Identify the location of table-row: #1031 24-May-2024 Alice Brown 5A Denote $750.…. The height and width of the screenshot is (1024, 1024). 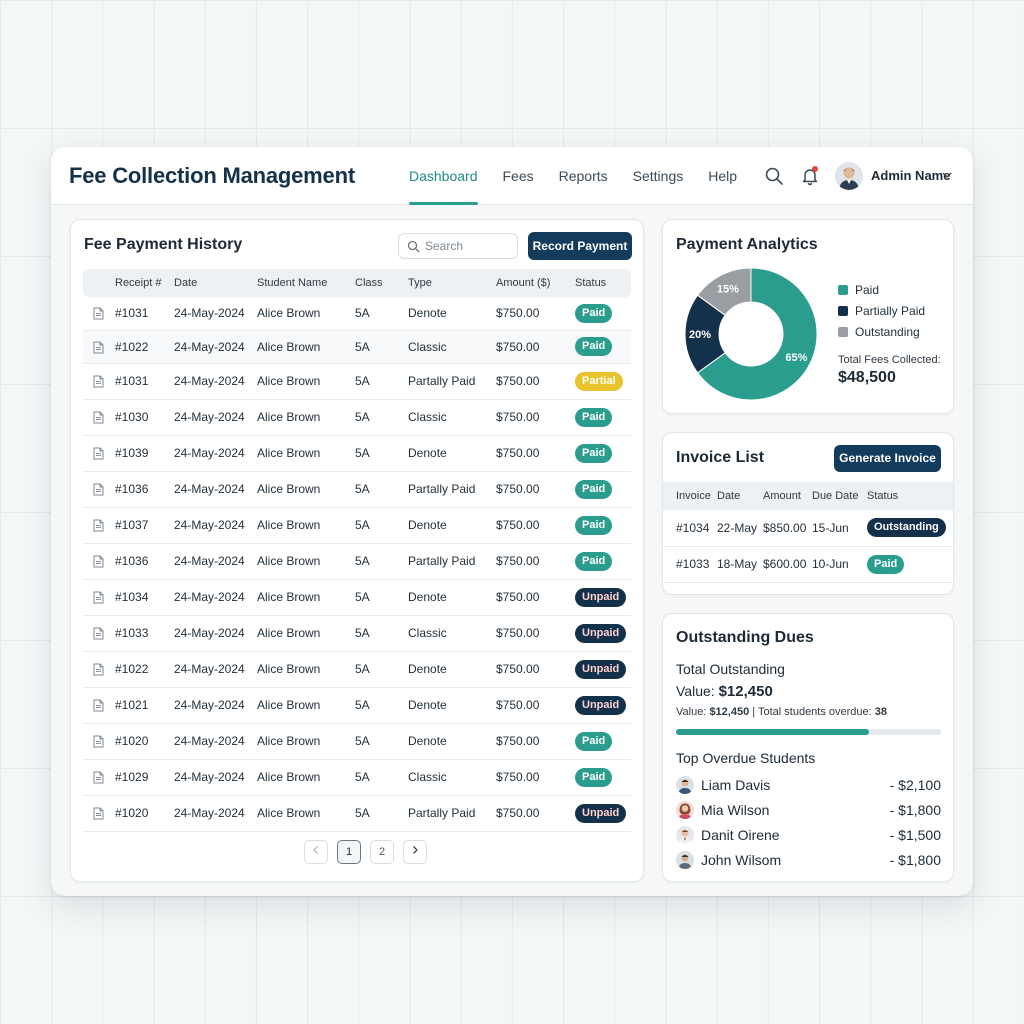
(357, 314).